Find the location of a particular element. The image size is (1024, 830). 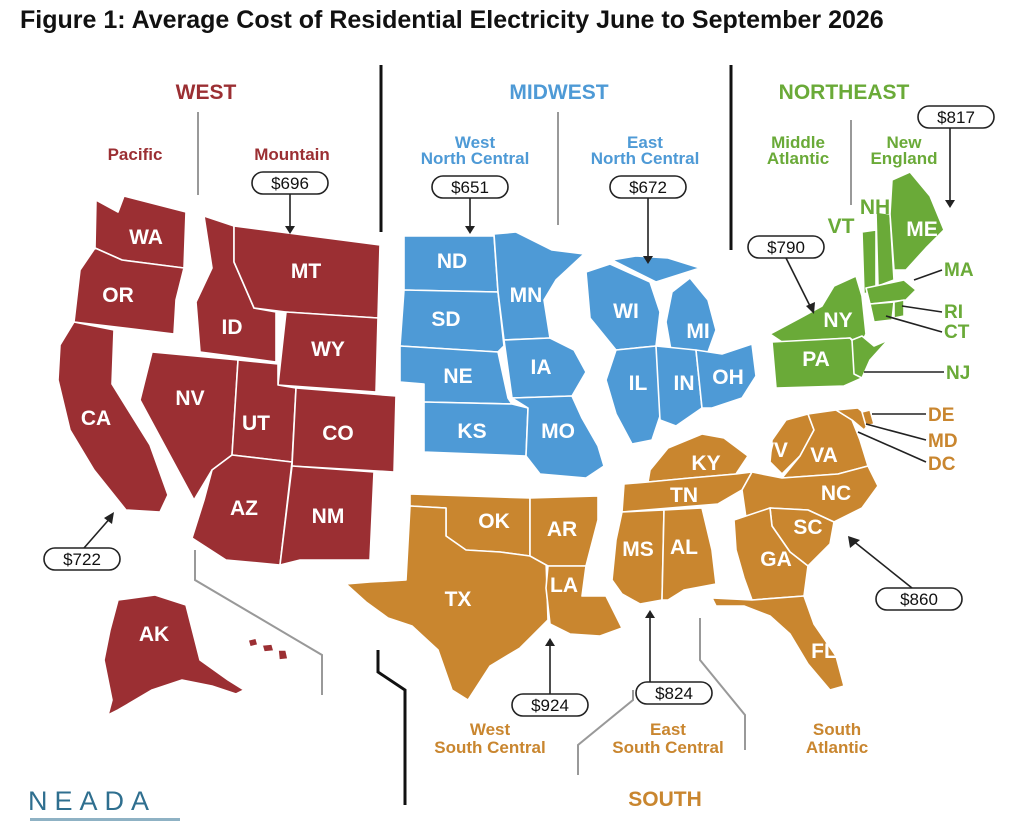

label-hi: HI is located at coordinates (242, 655).